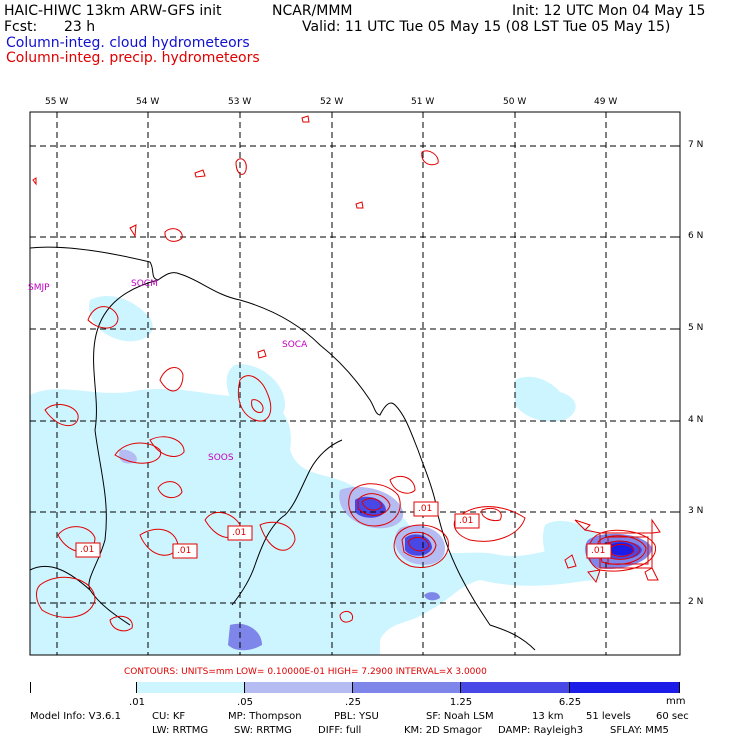  What do you see at coordinates (570, 702) in the screenshot?
I see `legend-tick: 6.25` at bounding box center [570, 702].